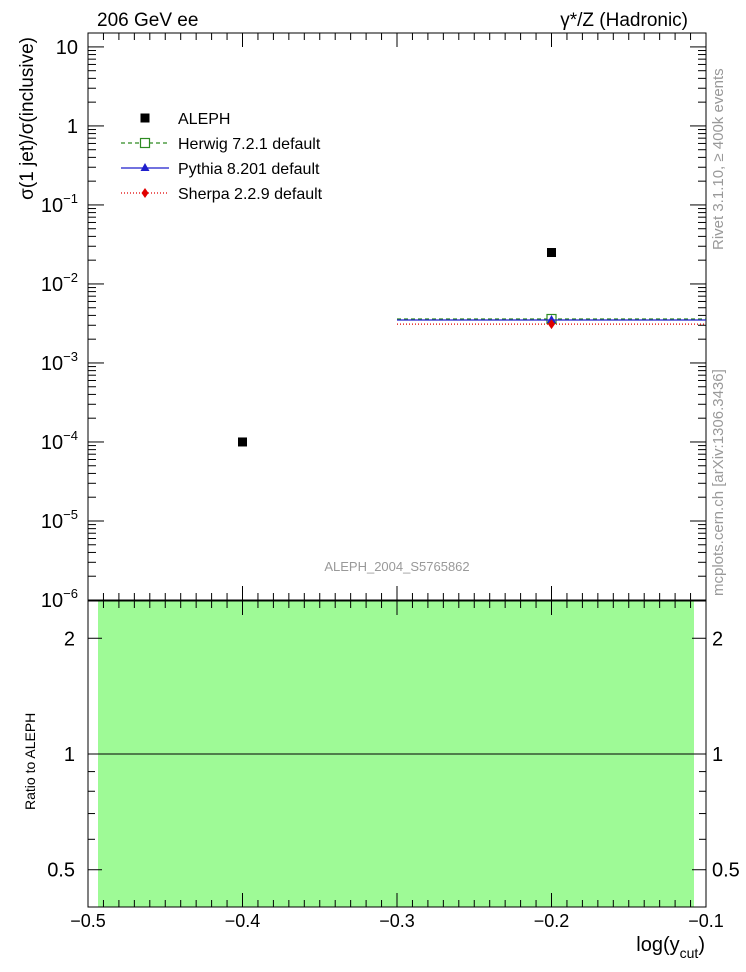  What do you see at coordinates (689, 953) in the screenshot?
I see `x-axis-label-sub: cut` at bounding box center [689, 953].